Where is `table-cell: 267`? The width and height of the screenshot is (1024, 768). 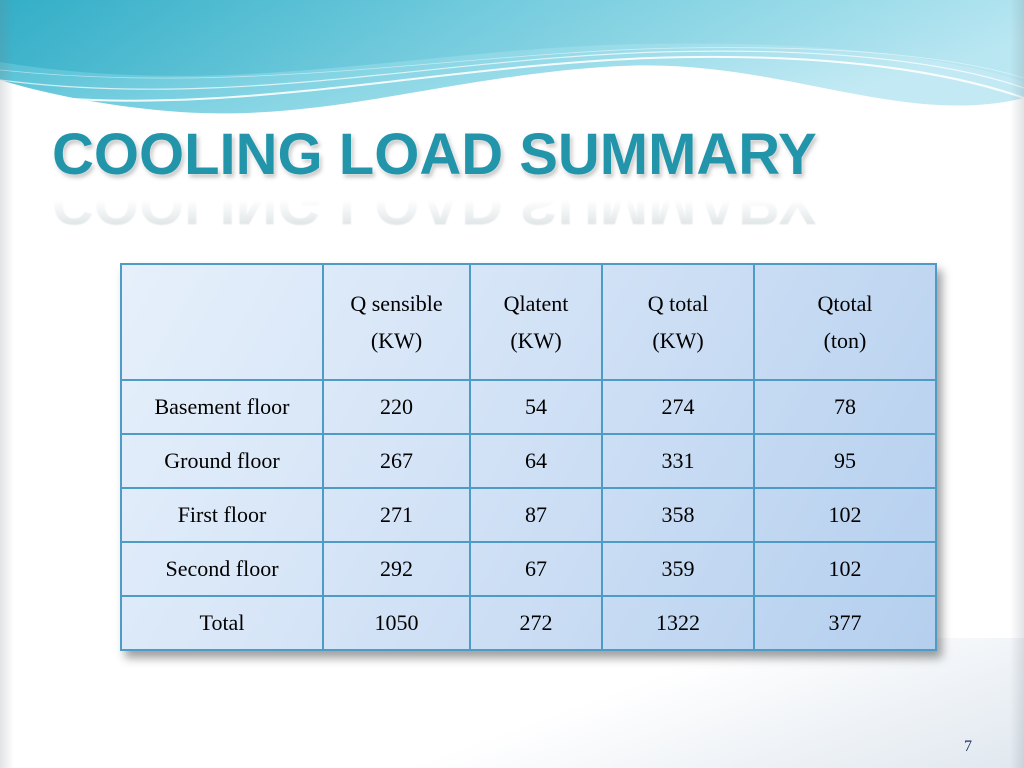 table-cell: 267 is located at coordinates (396, 461).